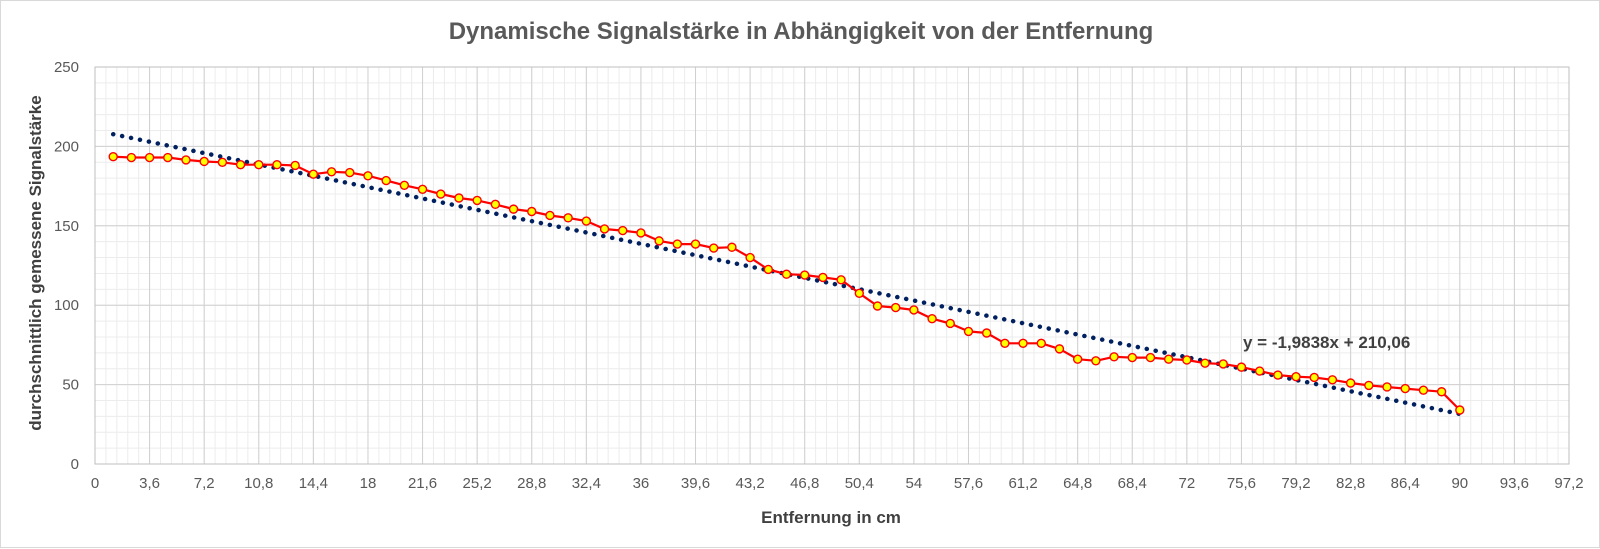 The width and height of the screenshot is (1600, 549). Describe the element at coordinates (859, 483) in the screenshot. I see `x-tick-label: 50,4` at that location.